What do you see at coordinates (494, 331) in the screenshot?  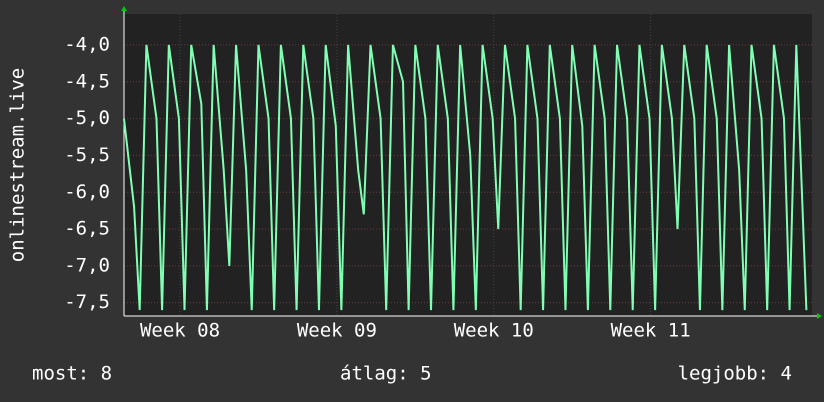 I see `x-tick-label: Week 10` at bounding box center [494, 331].